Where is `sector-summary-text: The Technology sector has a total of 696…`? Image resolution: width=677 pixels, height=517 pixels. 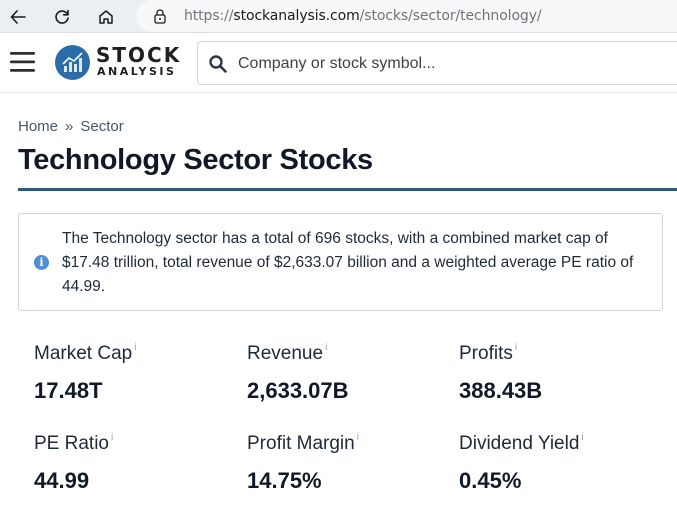
sector-summary-text: The Technology sector has a total of 696… is located at coordinates (348, 262).